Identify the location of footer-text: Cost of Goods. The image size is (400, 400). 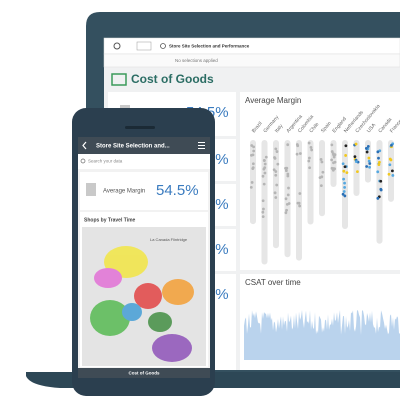
(144, 373).